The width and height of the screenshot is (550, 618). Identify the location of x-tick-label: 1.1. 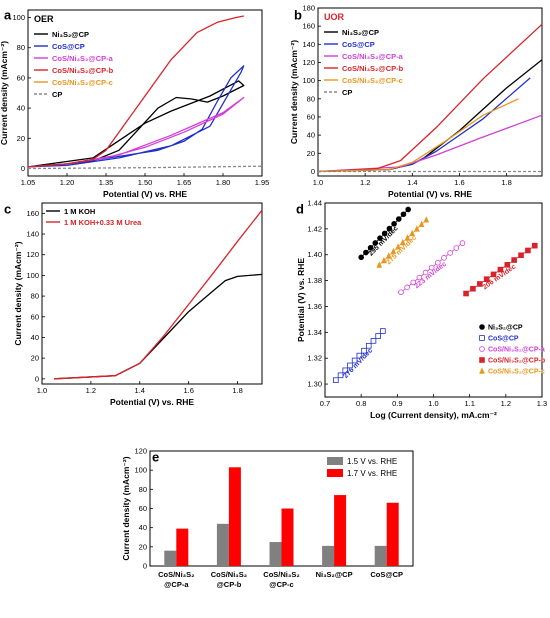
(469, 403).